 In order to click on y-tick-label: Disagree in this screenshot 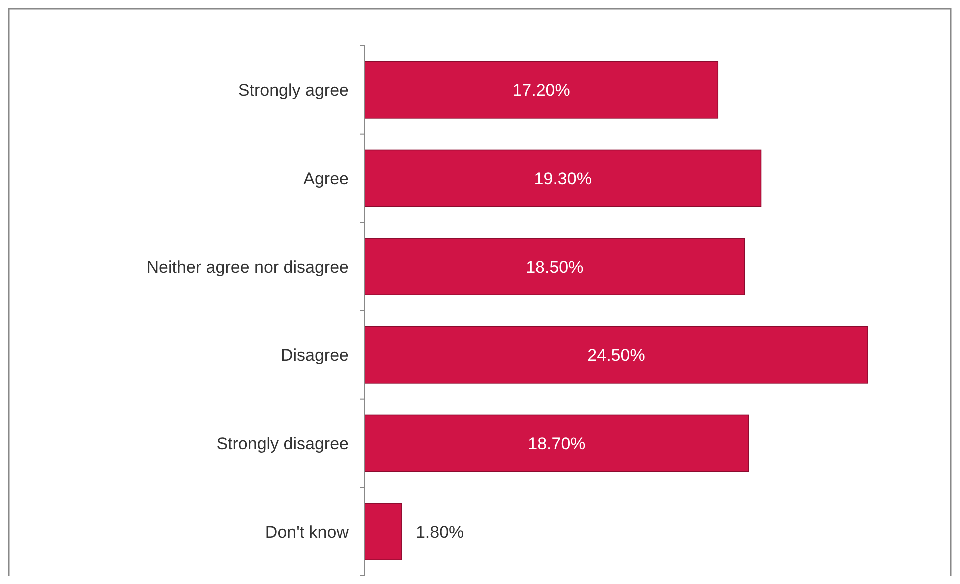, I will do `click(314, 356)`.